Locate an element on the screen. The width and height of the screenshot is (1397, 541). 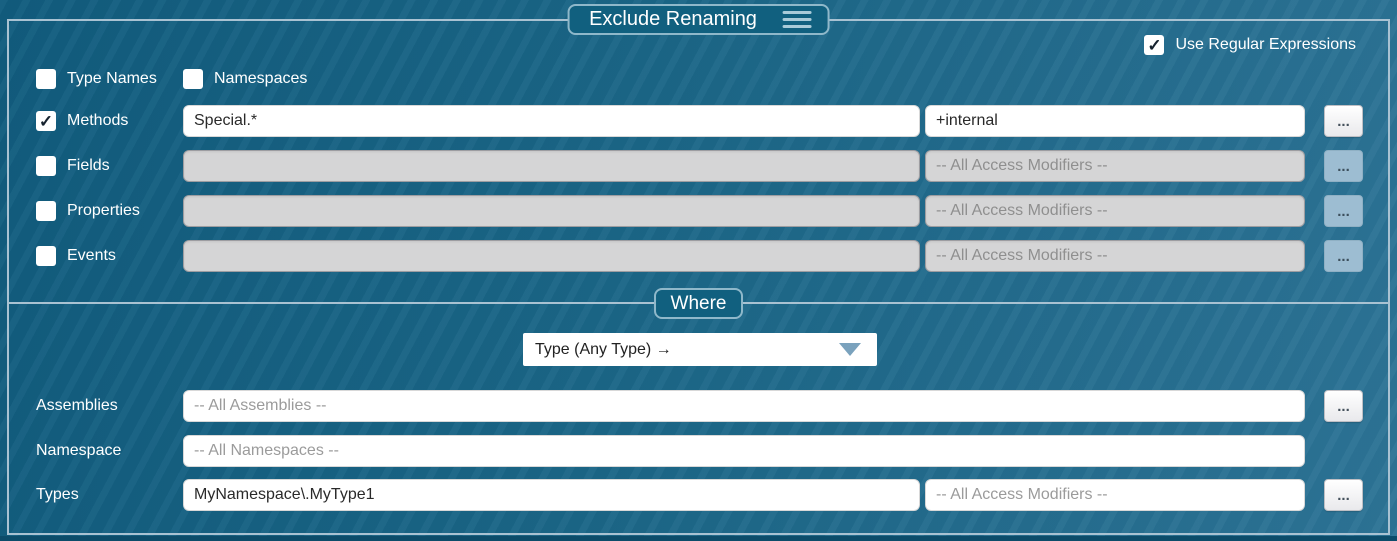
properties-modifiers-input is located at coordinates (1115, 211).